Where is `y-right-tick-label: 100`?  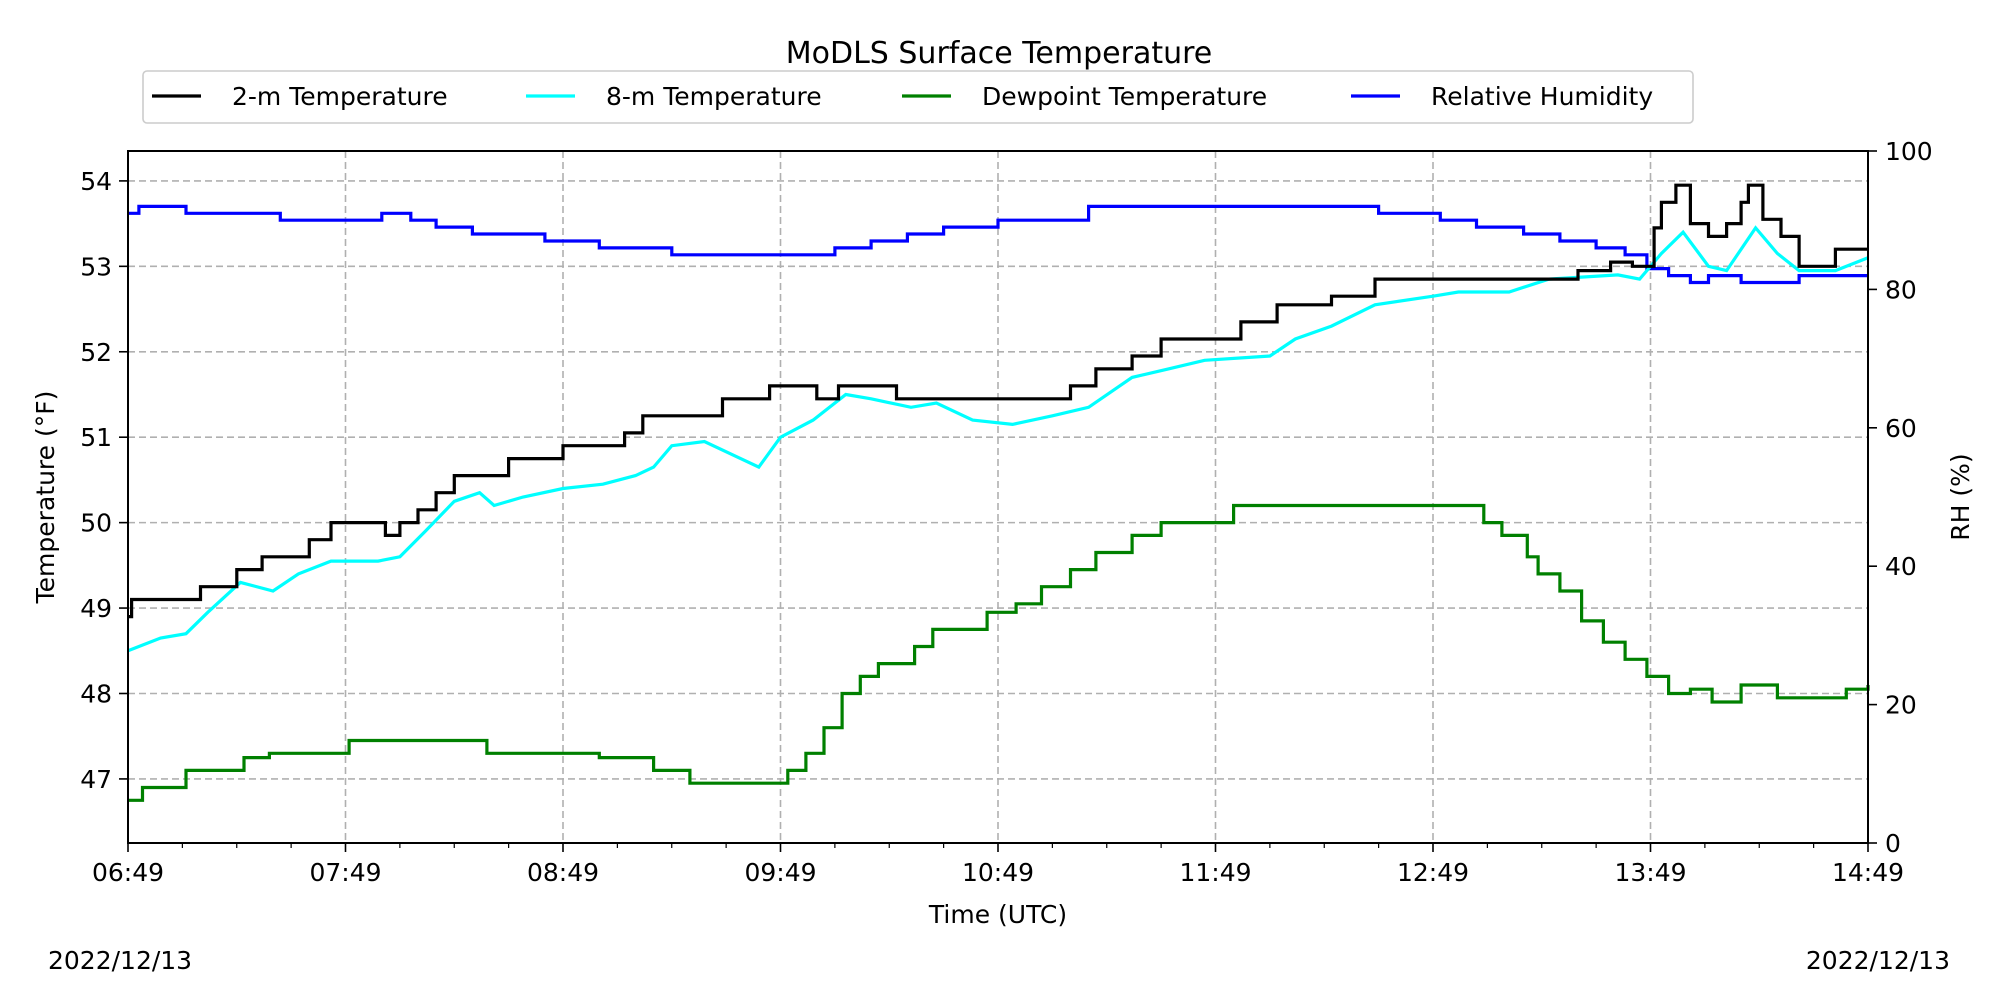
y-right-tick-label: 100 is located at coordinates (1909, 151).